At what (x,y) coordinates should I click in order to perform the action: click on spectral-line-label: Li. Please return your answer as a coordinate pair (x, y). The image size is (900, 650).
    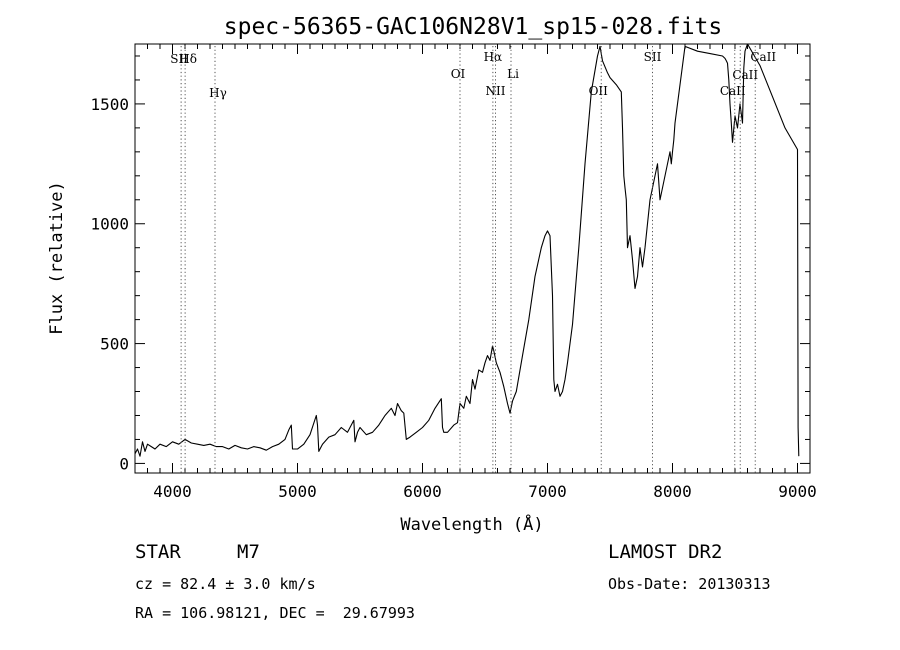
    Looking at the image, I should click on (513, 74).